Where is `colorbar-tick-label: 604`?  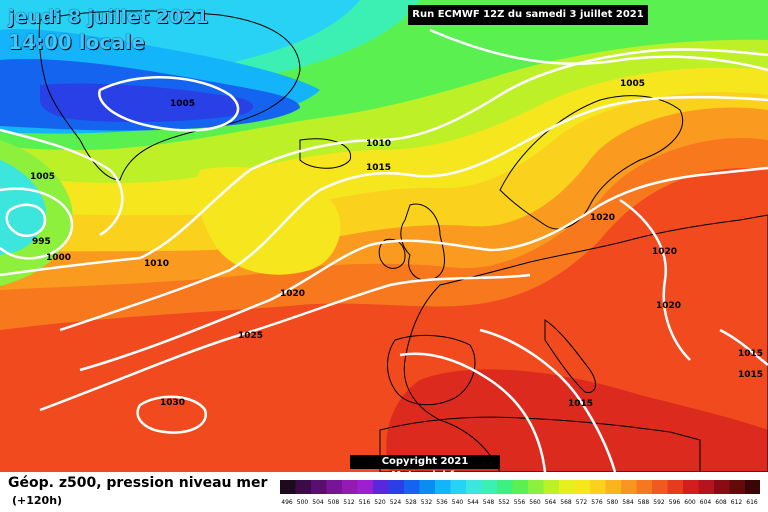
colorbar-tick-label: 604 is located at coordinates (706, 502).